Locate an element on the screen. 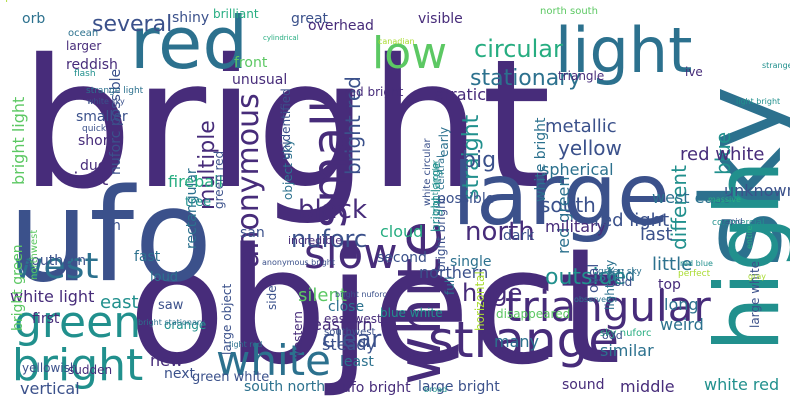  word-early: early is located at coordinates (444, 142).